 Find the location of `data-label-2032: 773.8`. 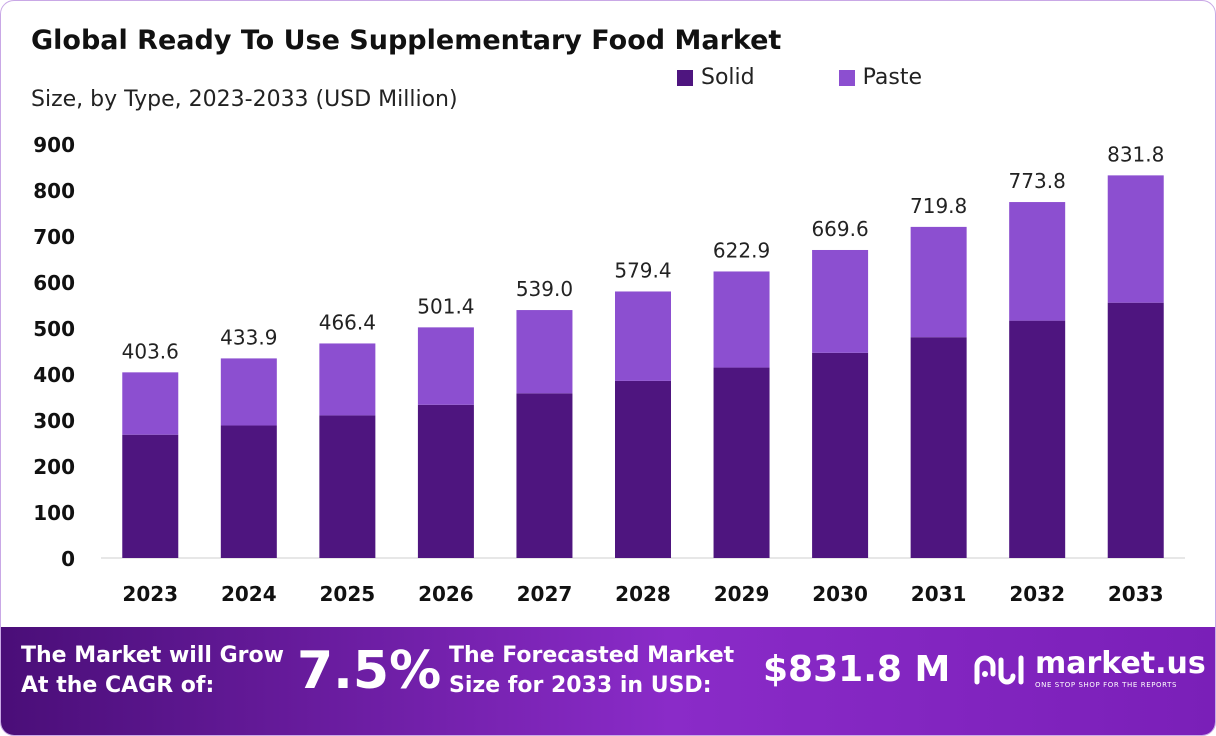

data-label-2032: 773.8 is located at coordinates (1037, 181).